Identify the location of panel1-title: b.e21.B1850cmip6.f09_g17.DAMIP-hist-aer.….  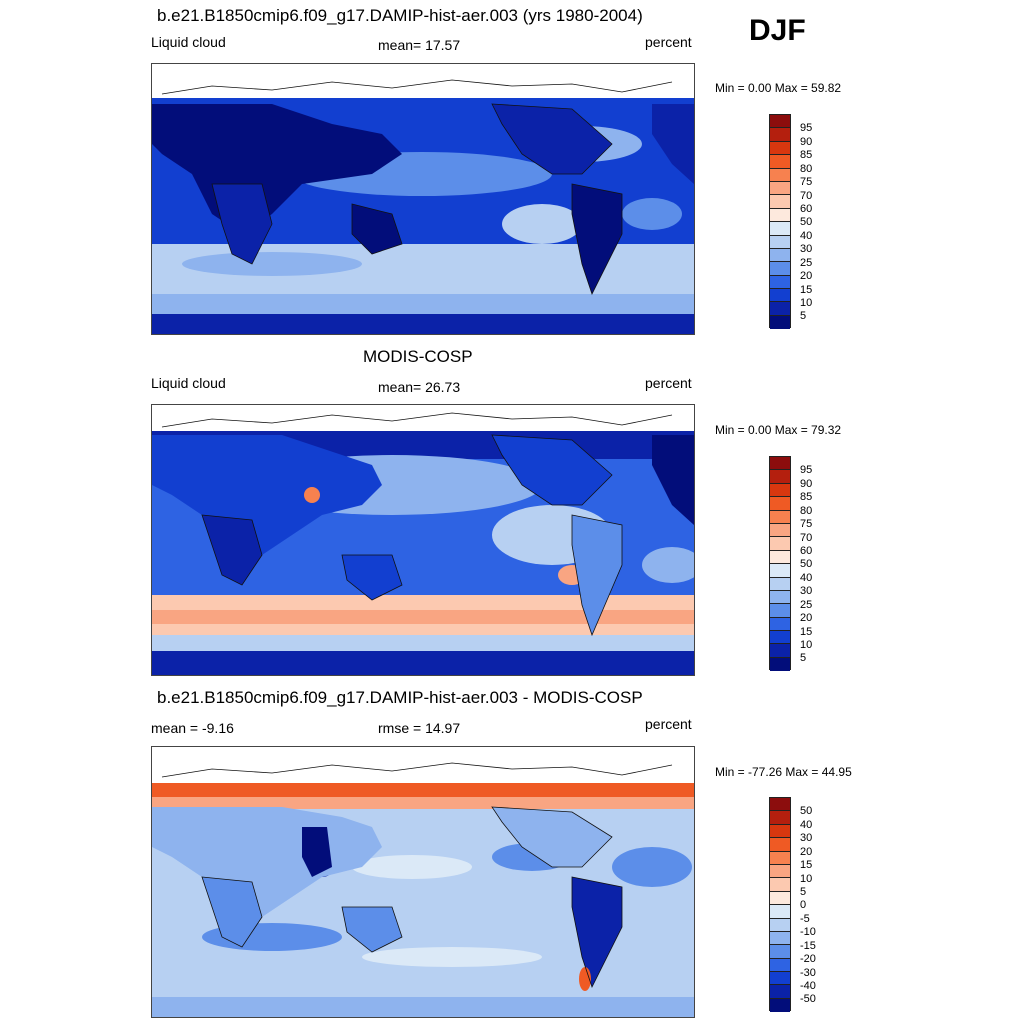
(400, 15).